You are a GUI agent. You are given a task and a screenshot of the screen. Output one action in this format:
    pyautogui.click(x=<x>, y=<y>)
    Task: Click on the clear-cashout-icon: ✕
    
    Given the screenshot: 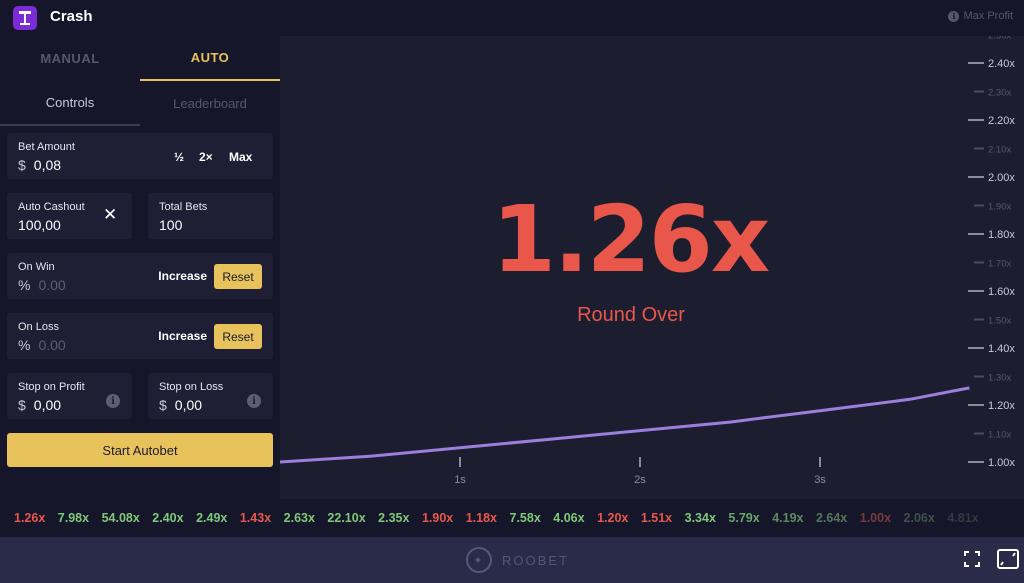 What is the action you would take?
    pyautogui.click(x=110, y=214)
    